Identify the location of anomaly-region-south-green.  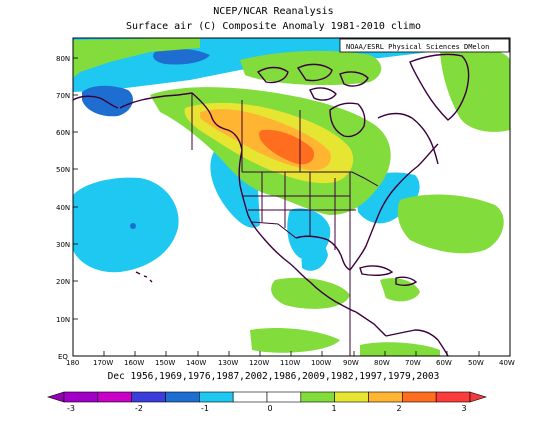
(310, 293).